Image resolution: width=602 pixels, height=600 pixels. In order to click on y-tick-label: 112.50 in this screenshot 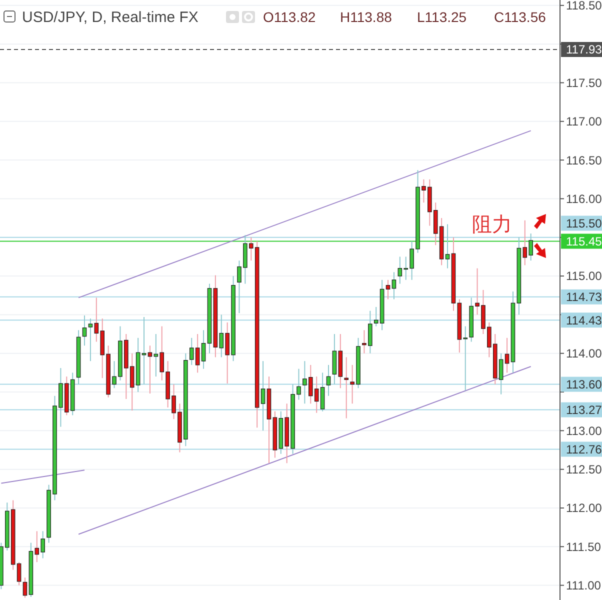, I will do `click(584, 469)`.